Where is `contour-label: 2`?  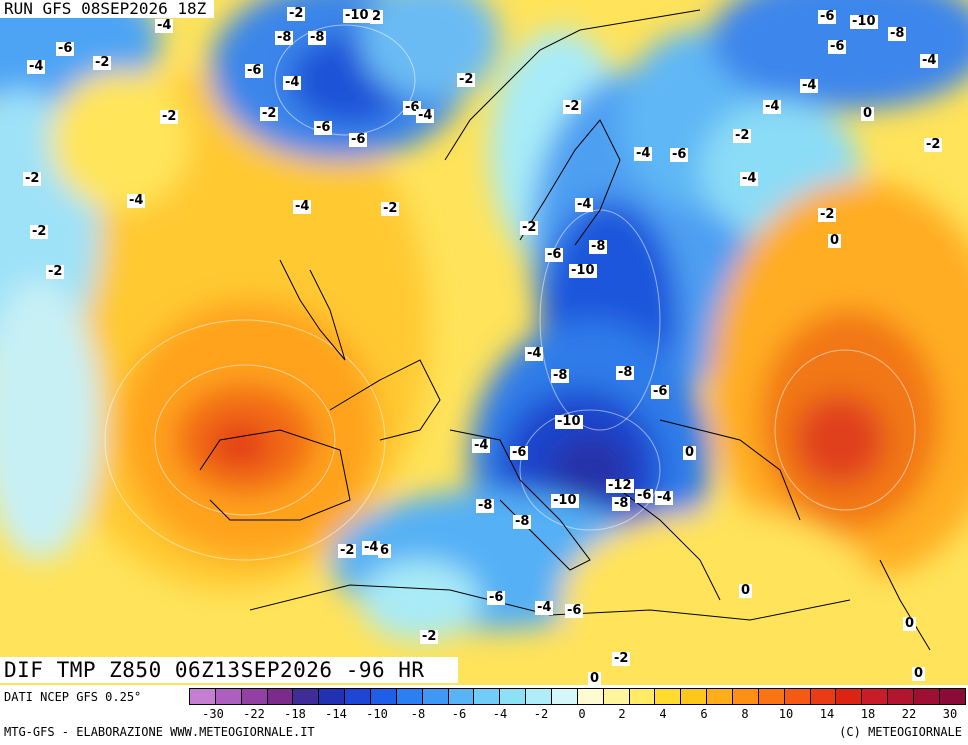
contour-label: 2 is located at coordinates (377, 16).